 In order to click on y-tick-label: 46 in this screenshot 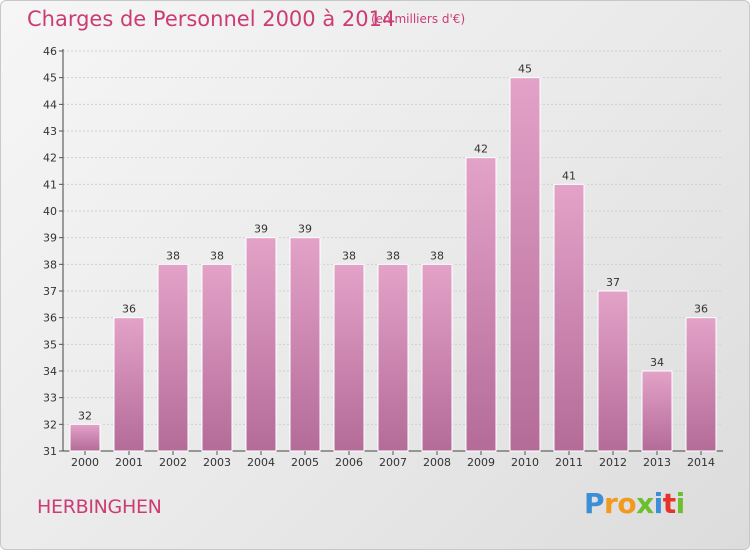, I will do `click(50, 51)`.